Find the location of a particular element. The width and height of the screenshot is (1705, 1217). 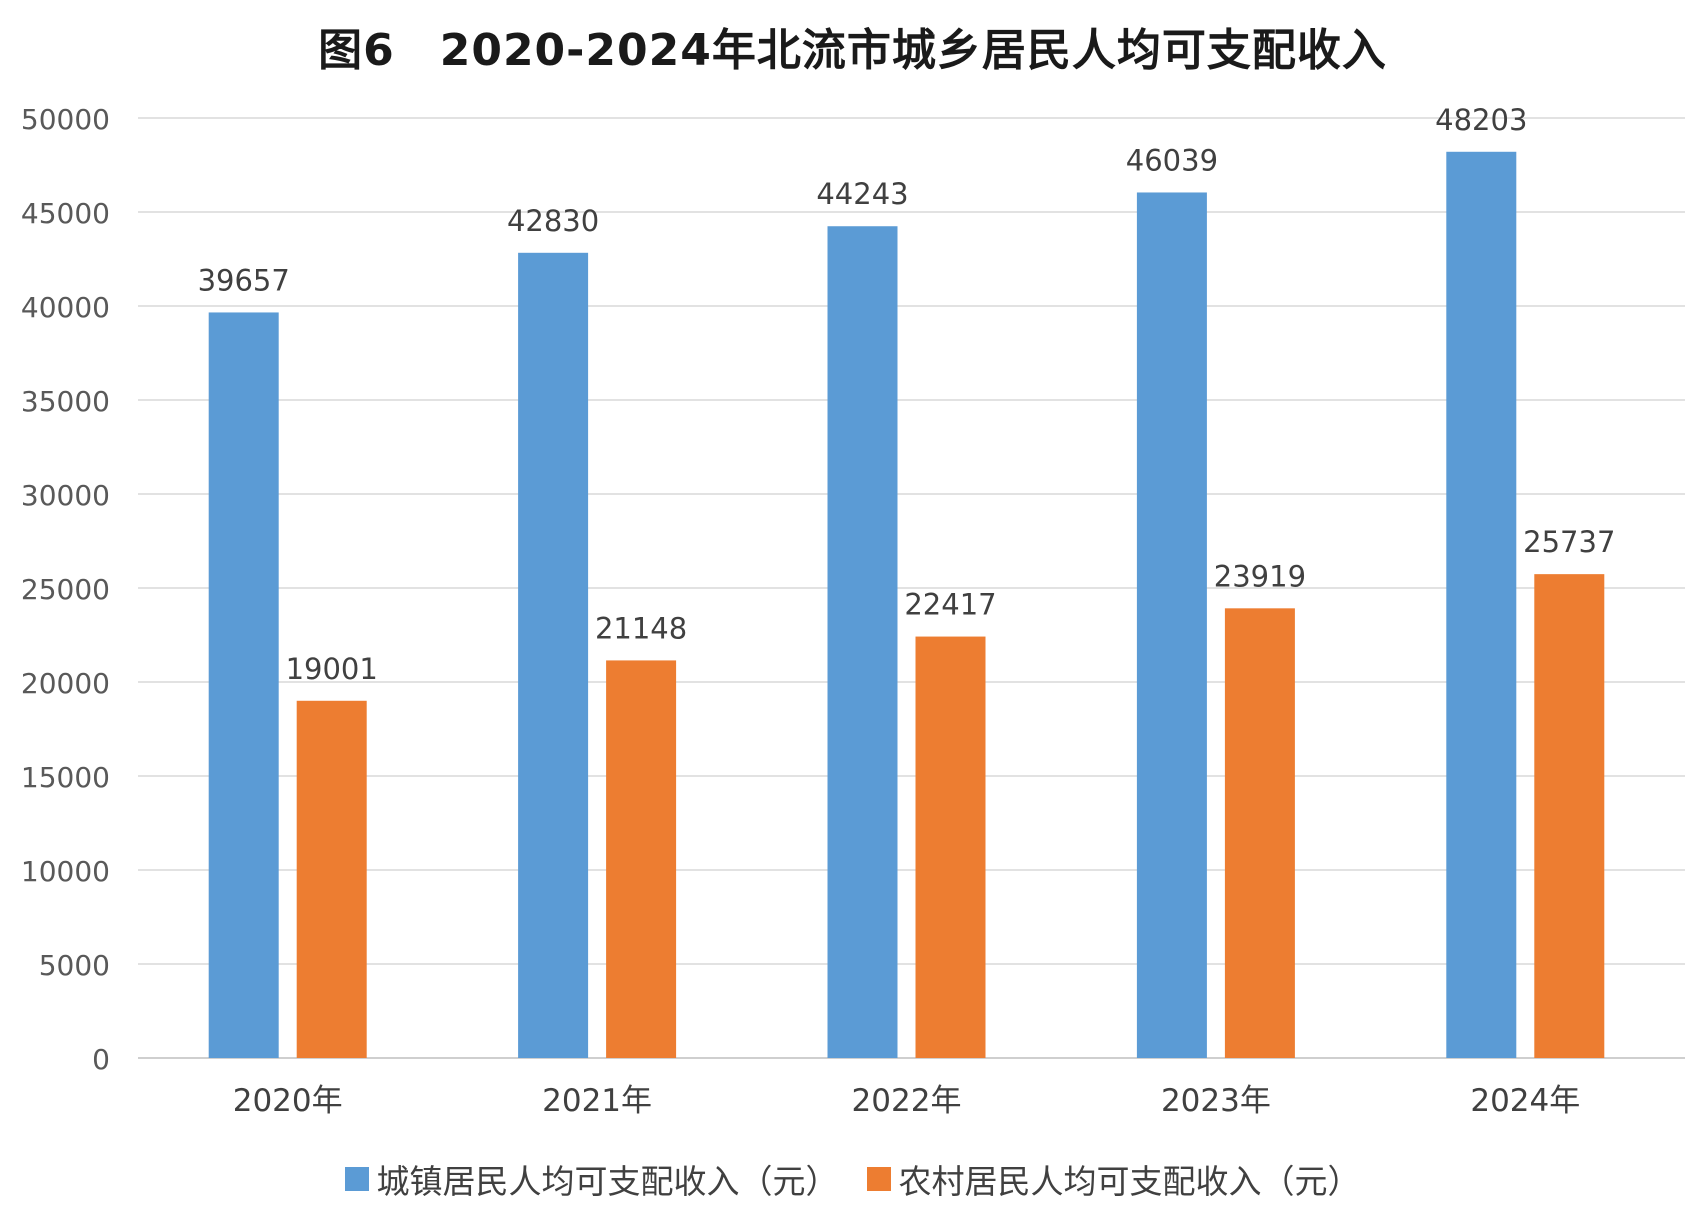

chart-title: 图6 2020-2024年北流市城乡居民人均可支配收入 is located at coordinates (852, 50).